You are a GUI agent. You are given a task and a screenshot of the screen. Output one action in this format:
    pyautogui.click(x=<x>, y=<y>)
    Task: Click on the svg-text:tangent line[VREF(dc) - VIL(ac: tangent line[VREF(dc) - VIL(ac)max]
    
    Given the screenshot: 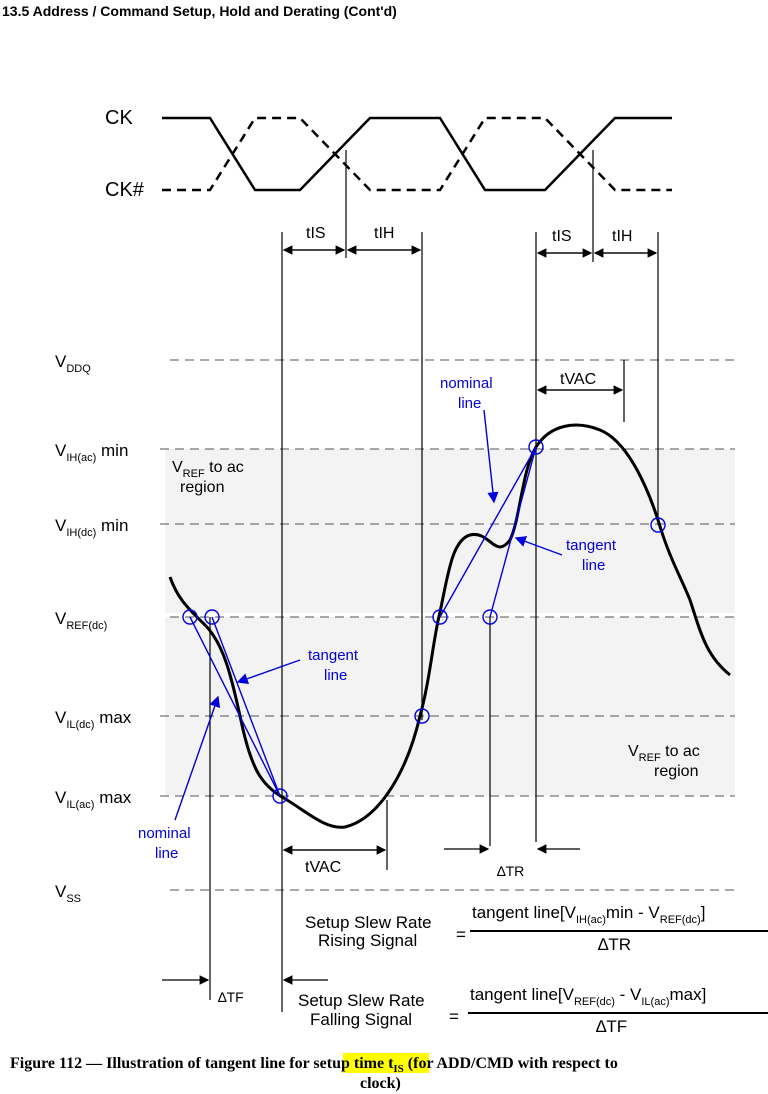 What is the action you would take?
    pyautogui.click(x=588, y=996)
    